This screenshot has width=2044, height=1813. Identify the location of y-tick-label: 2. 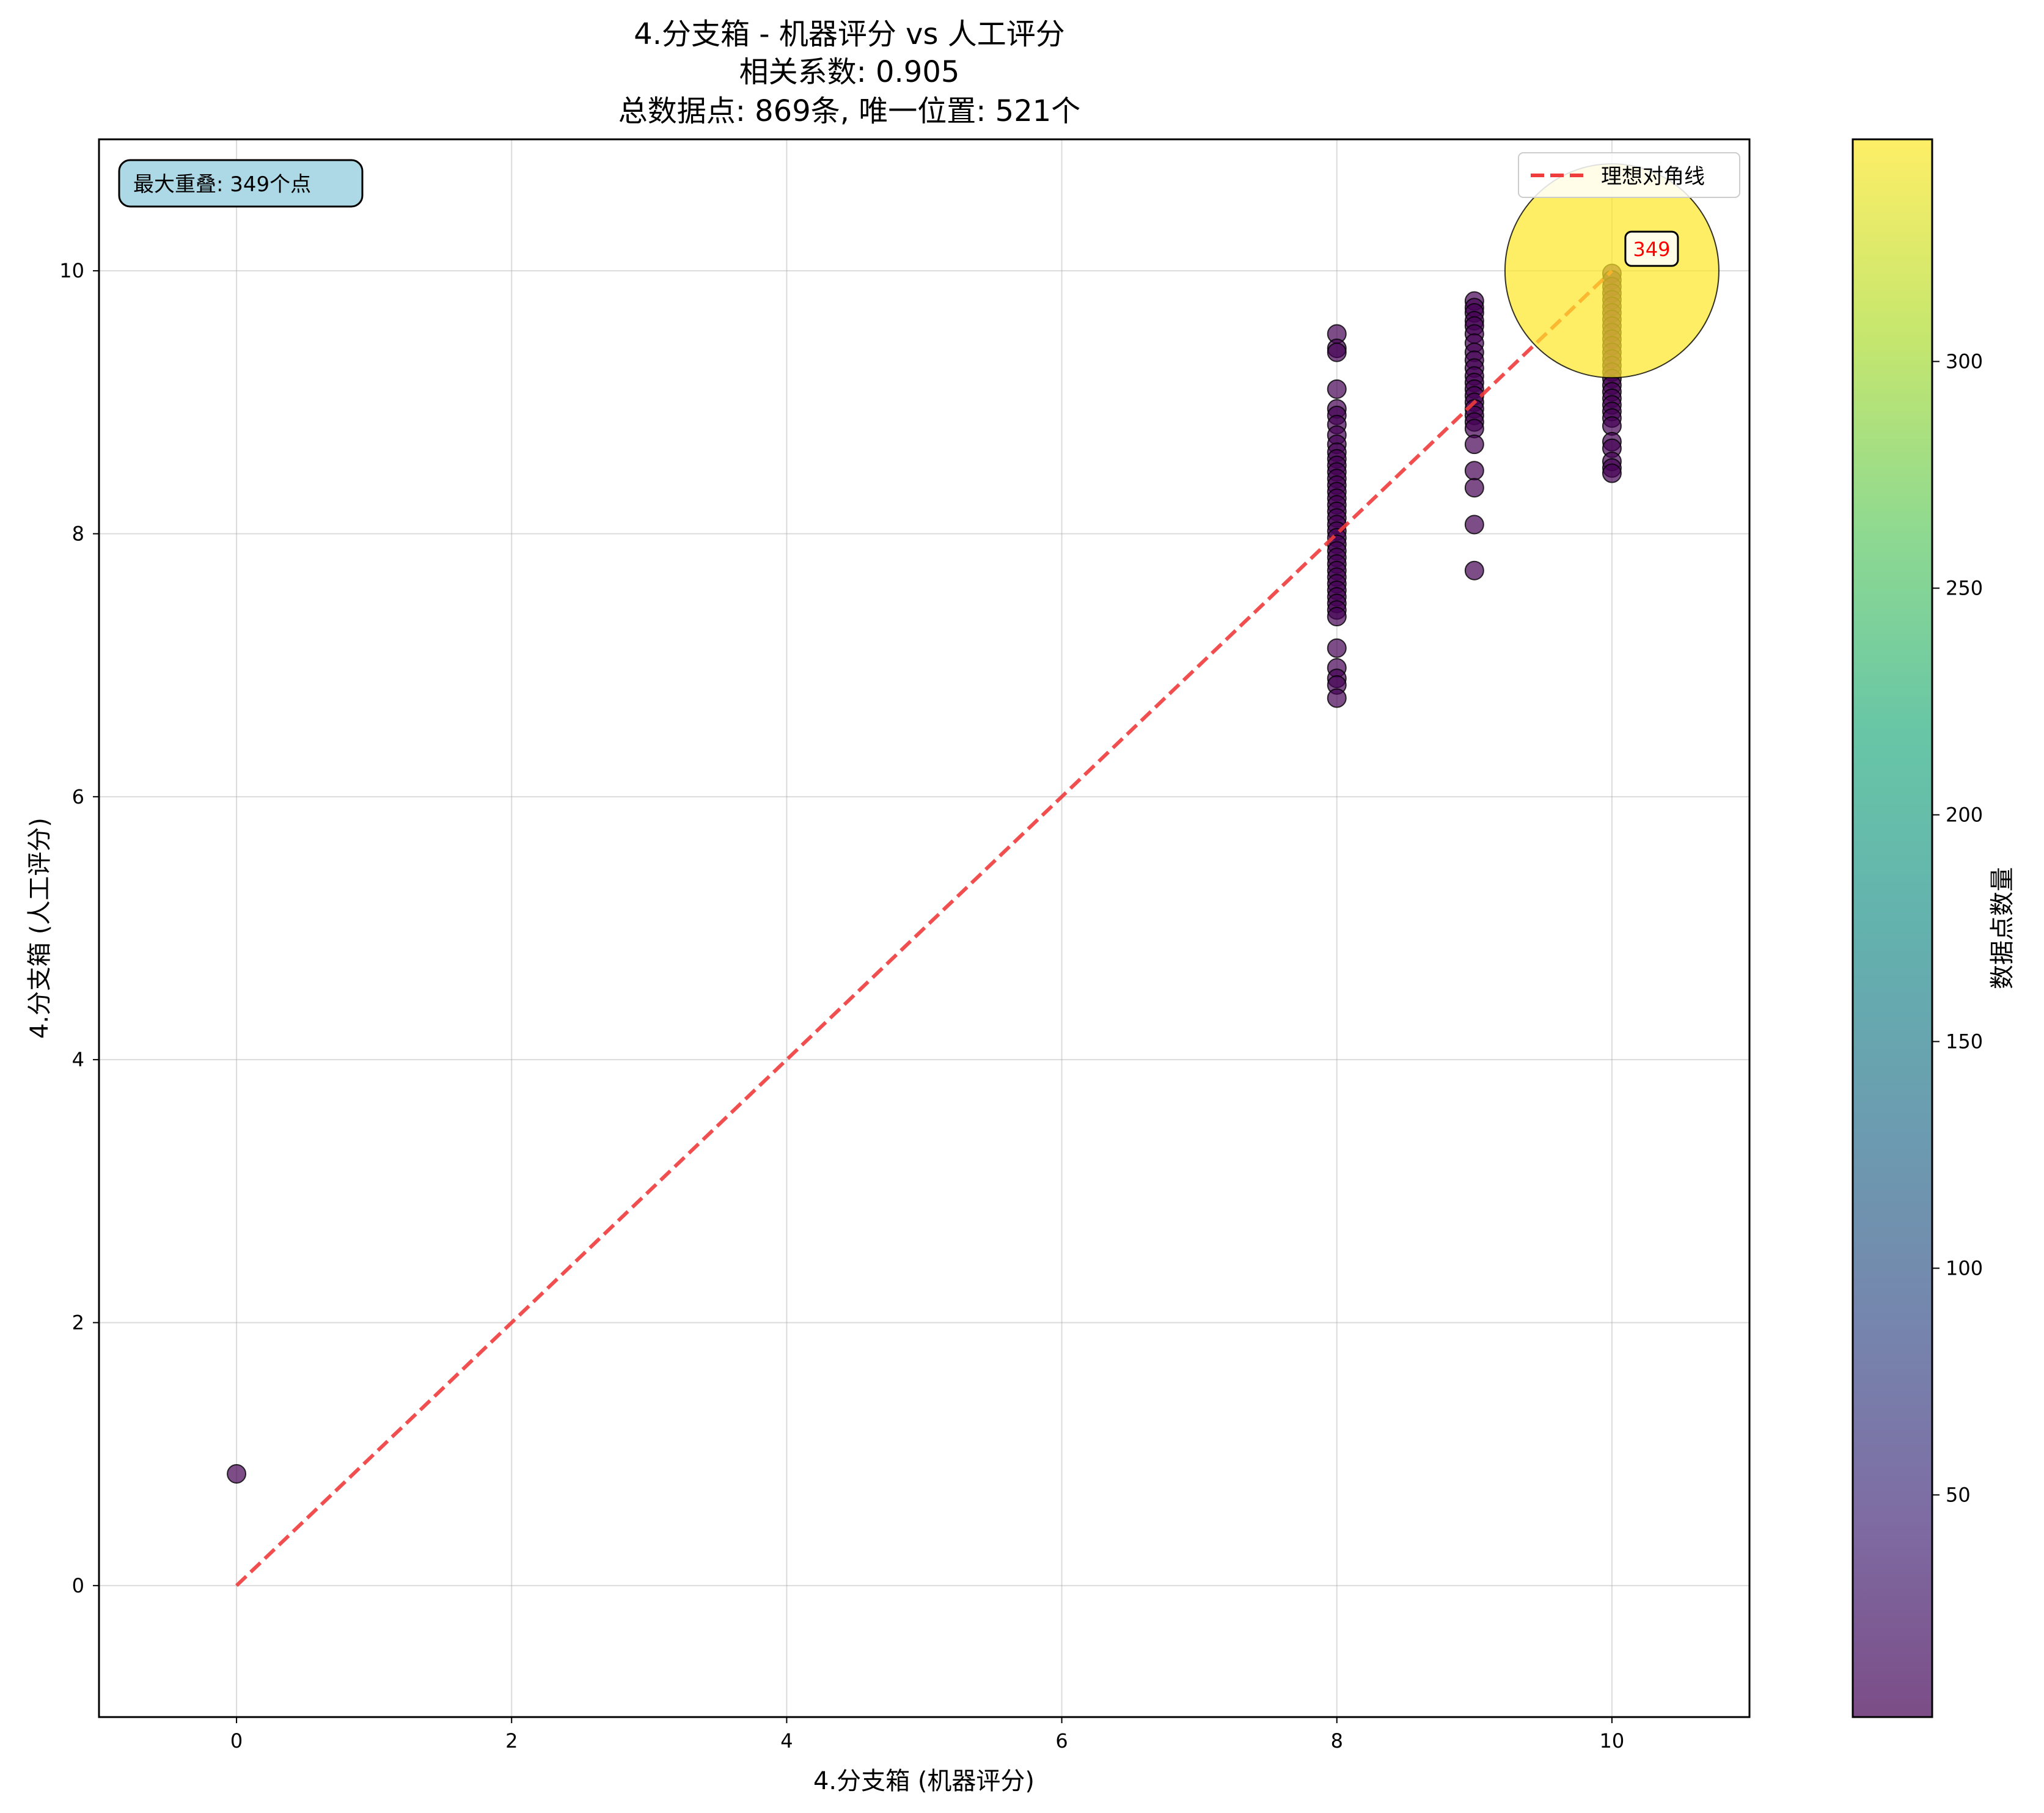
(78, 1323).